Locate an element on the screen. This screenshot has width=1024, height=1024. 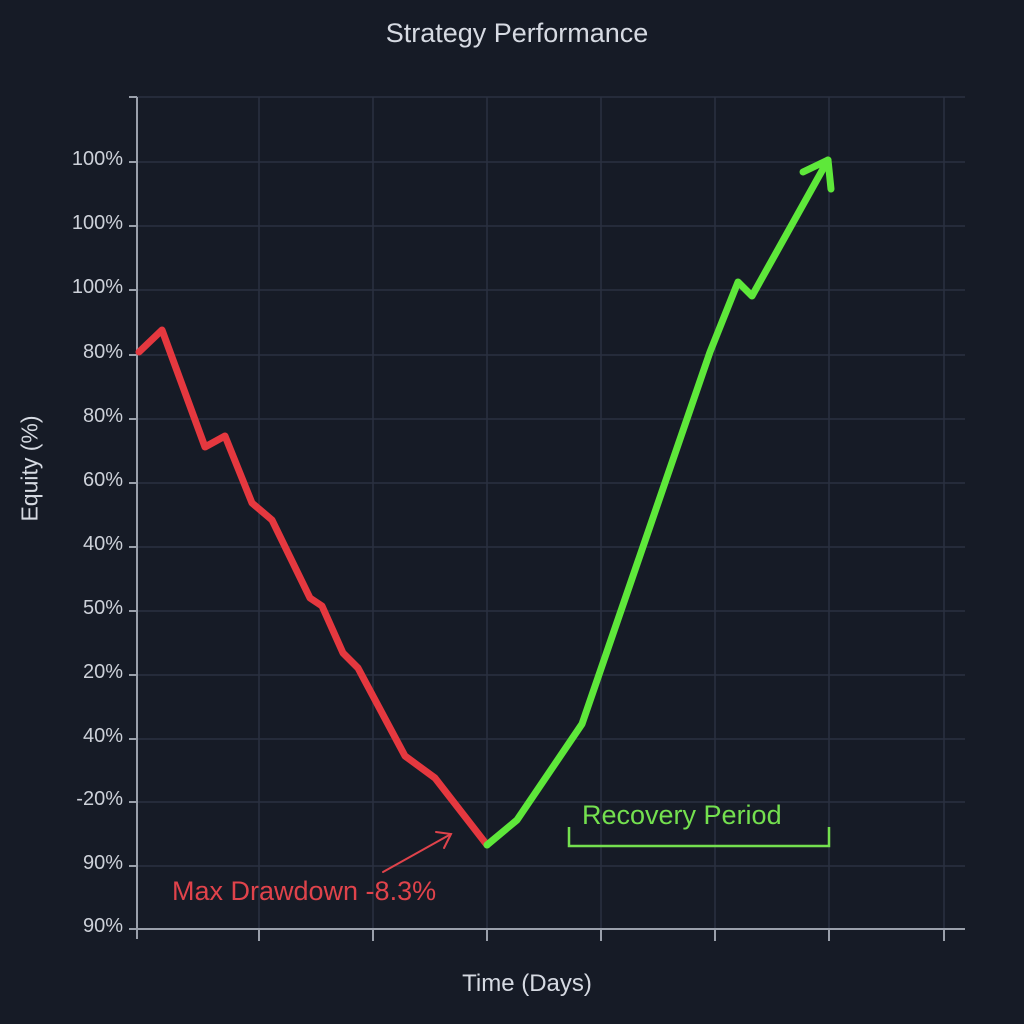
max-drawdown-annotation: Max Drawdown -8.3% is located at coordinates (304, 891).